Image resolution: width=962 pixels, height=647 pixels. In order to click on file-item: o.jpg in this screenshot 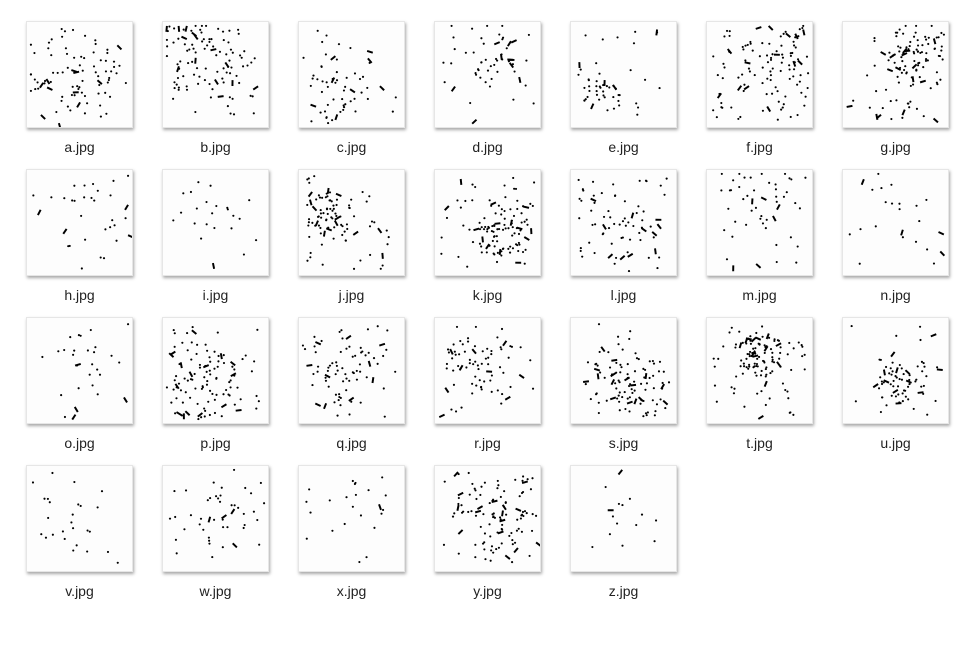, I will do `click(94, 391)`.